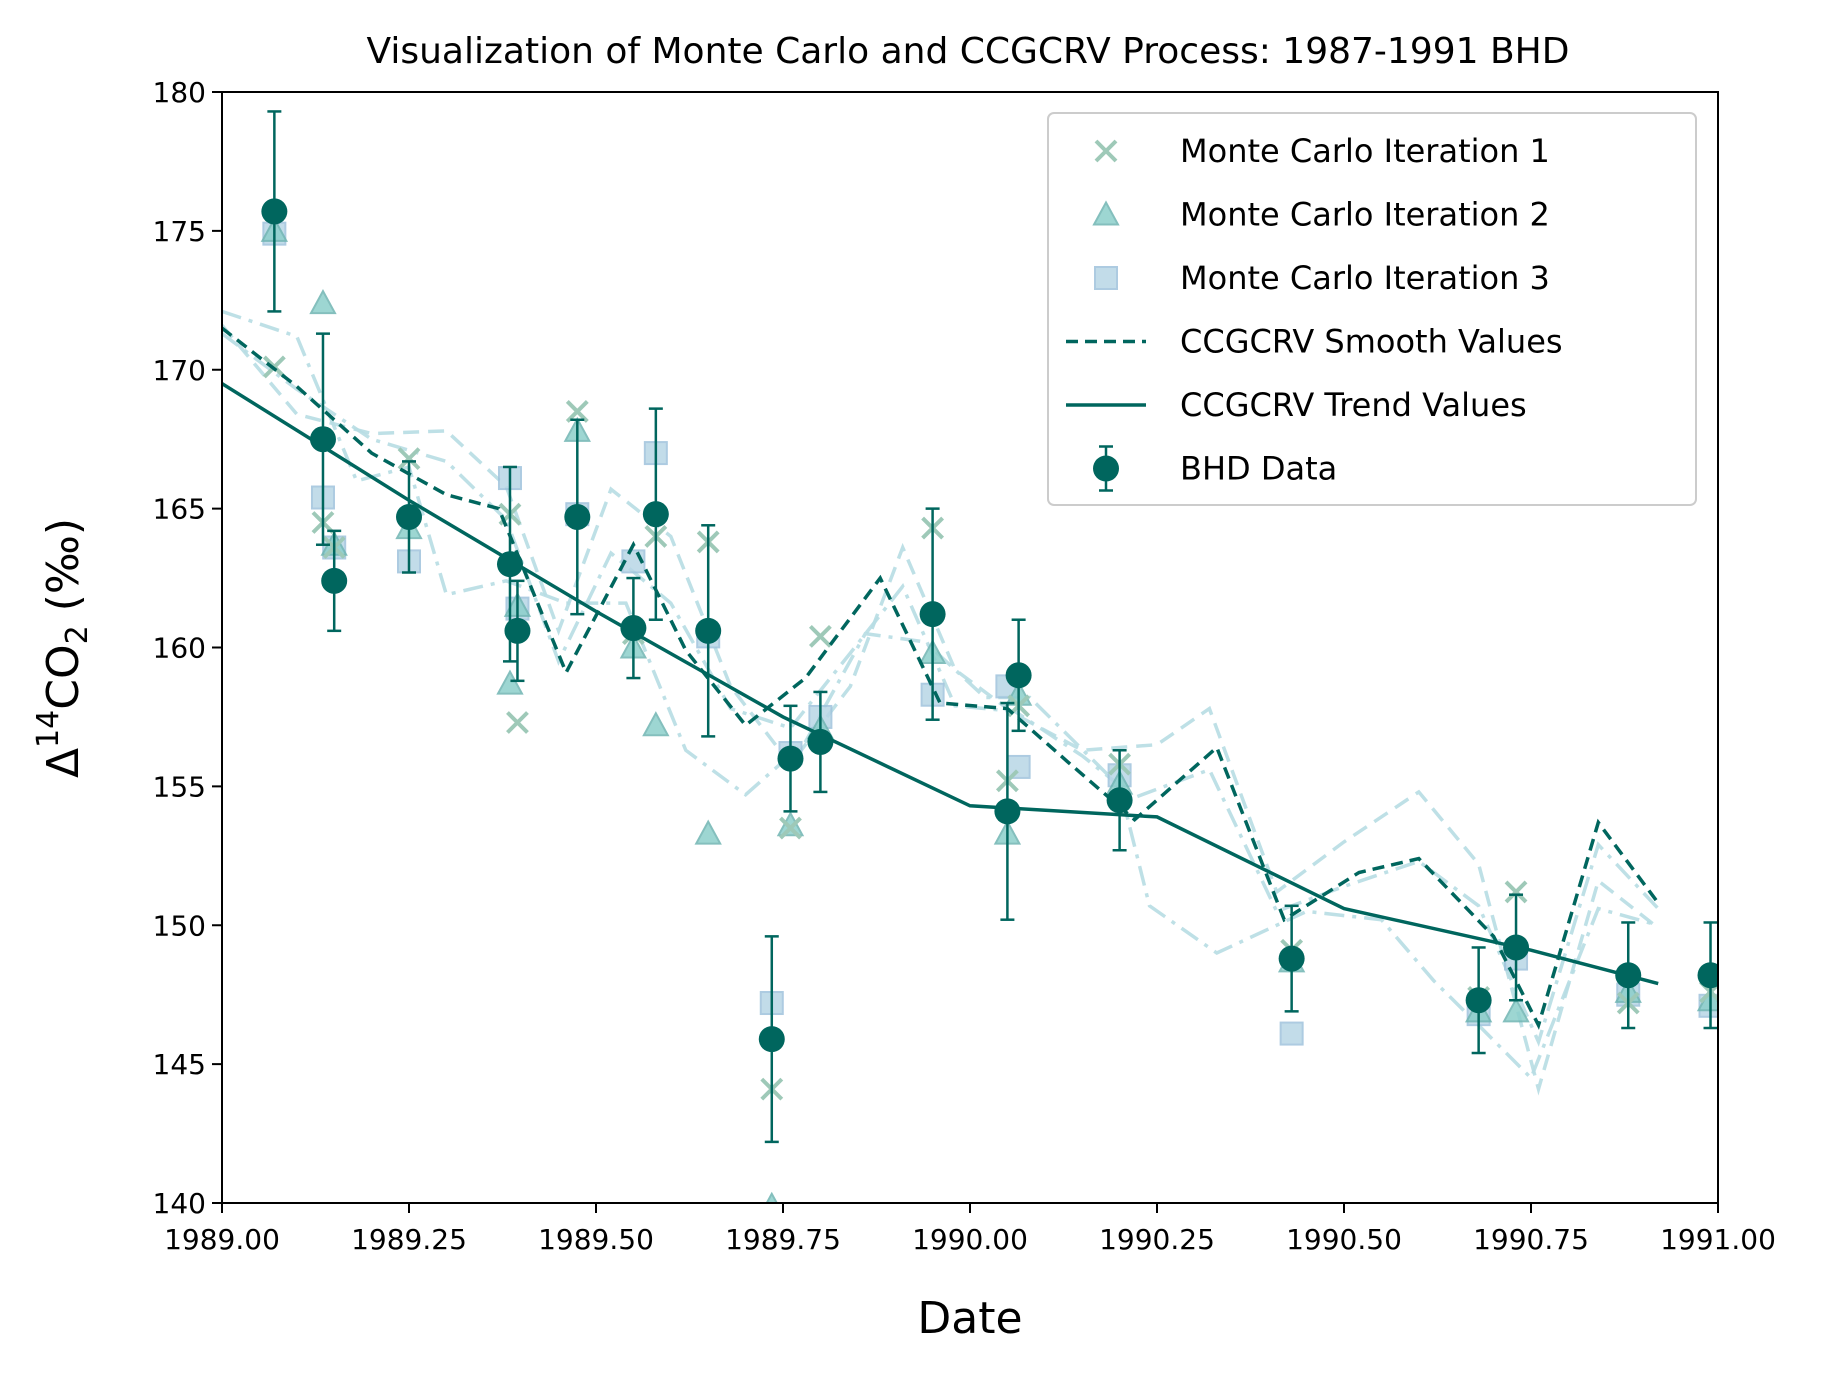  Describe the element at coordinates (63, 763) in the screenshot. I see `y-axis-title-delta: Δ` at that location.